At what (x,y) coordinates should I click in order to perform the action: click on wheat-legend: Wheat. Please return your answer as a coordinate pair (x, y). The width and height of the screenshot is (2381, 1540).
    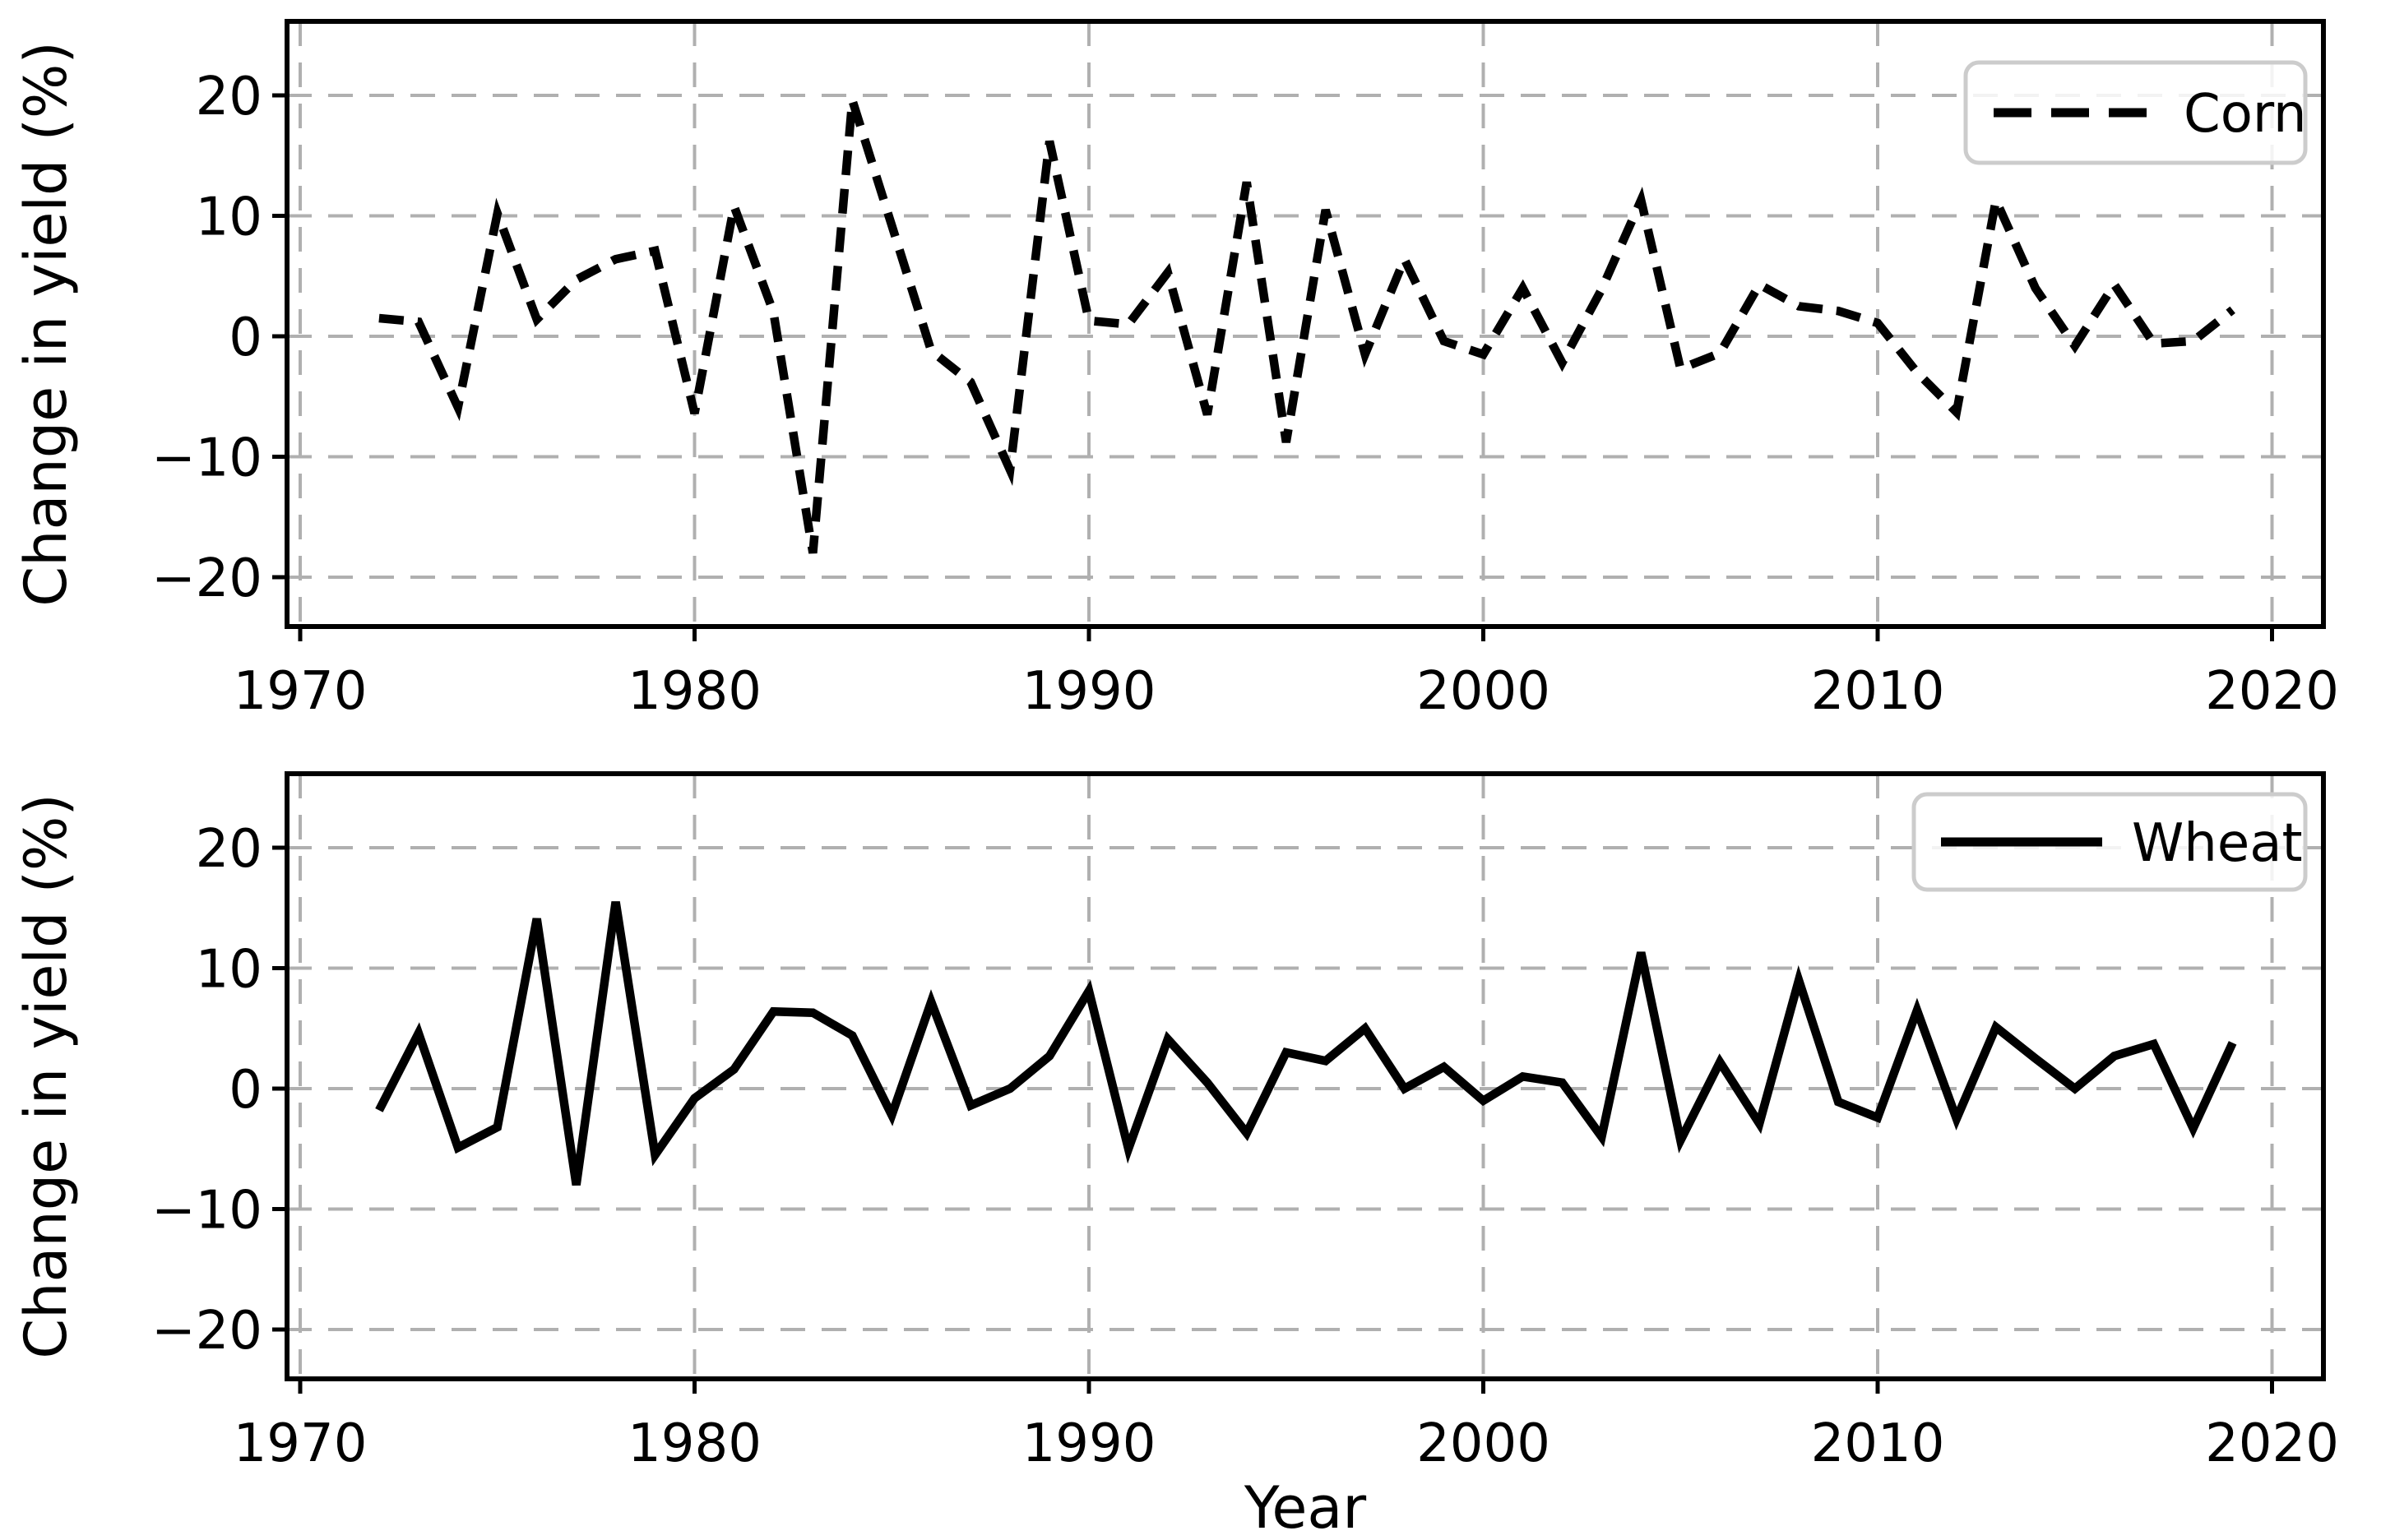
    Looking at the image, I should click on (2109, 842).